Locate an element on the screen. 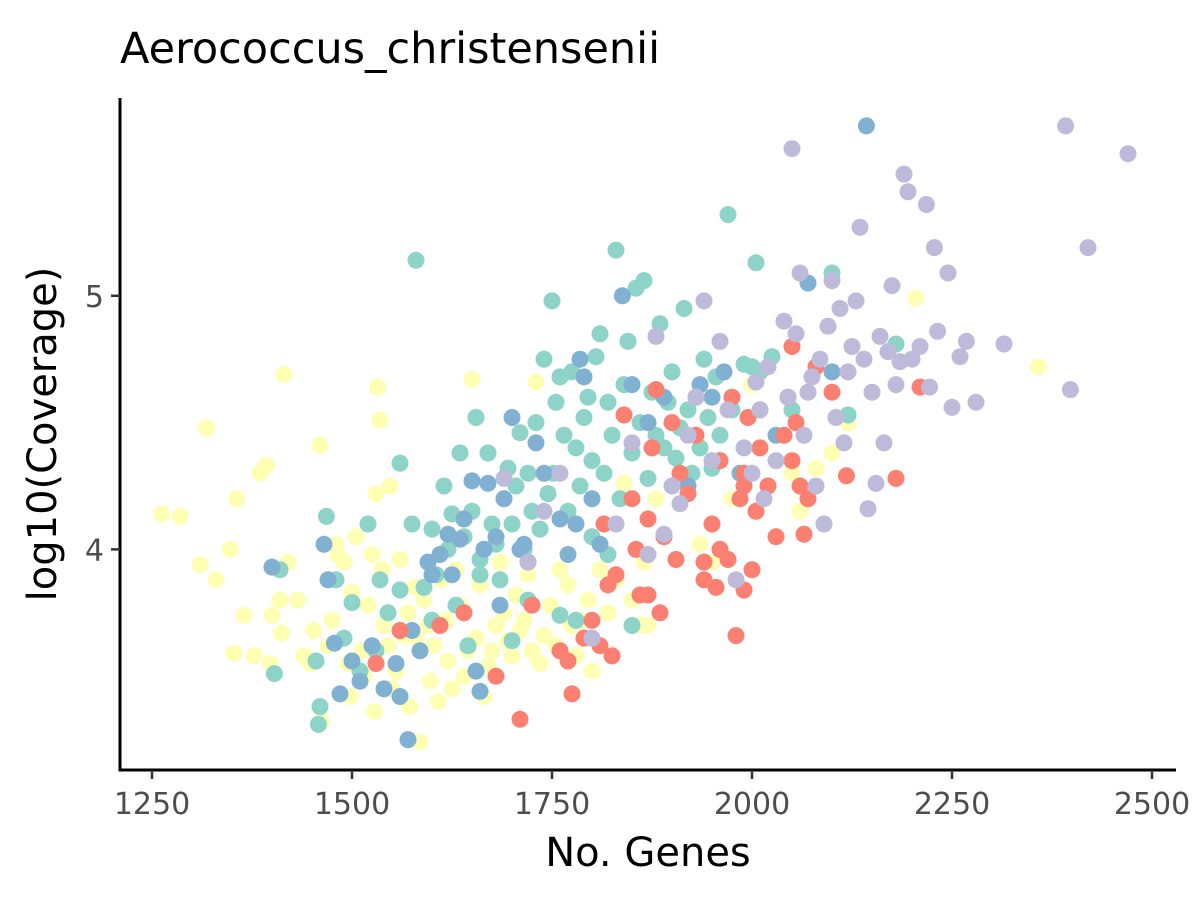 The height and width of the screenshot is (905, 1200). x-tick-label: 2500 is located at coordinates (1152, 804).